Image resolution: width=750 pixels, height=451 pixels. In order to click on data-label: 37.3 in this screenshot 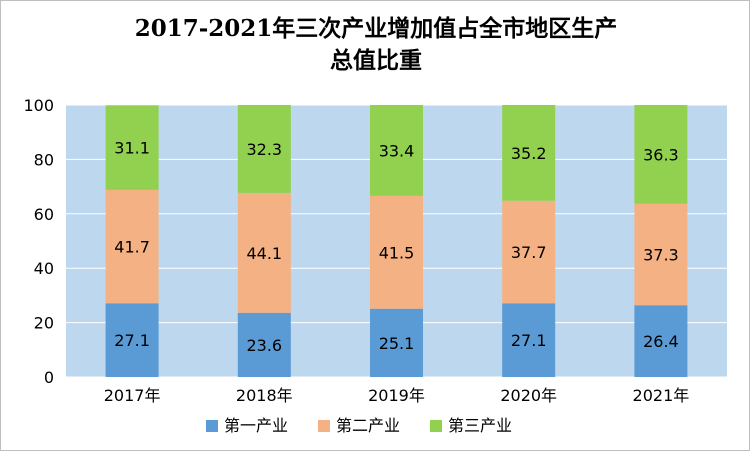, I will do `click(661, 254)`.